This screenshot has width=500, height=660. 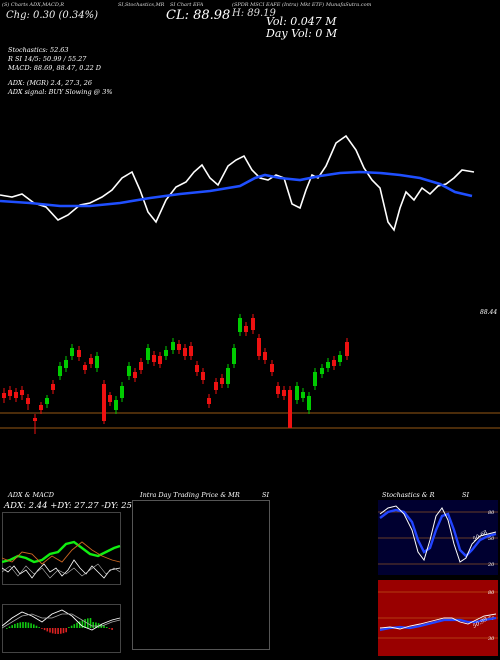 I want to click on adx-lines, so click(x=61, y=559).